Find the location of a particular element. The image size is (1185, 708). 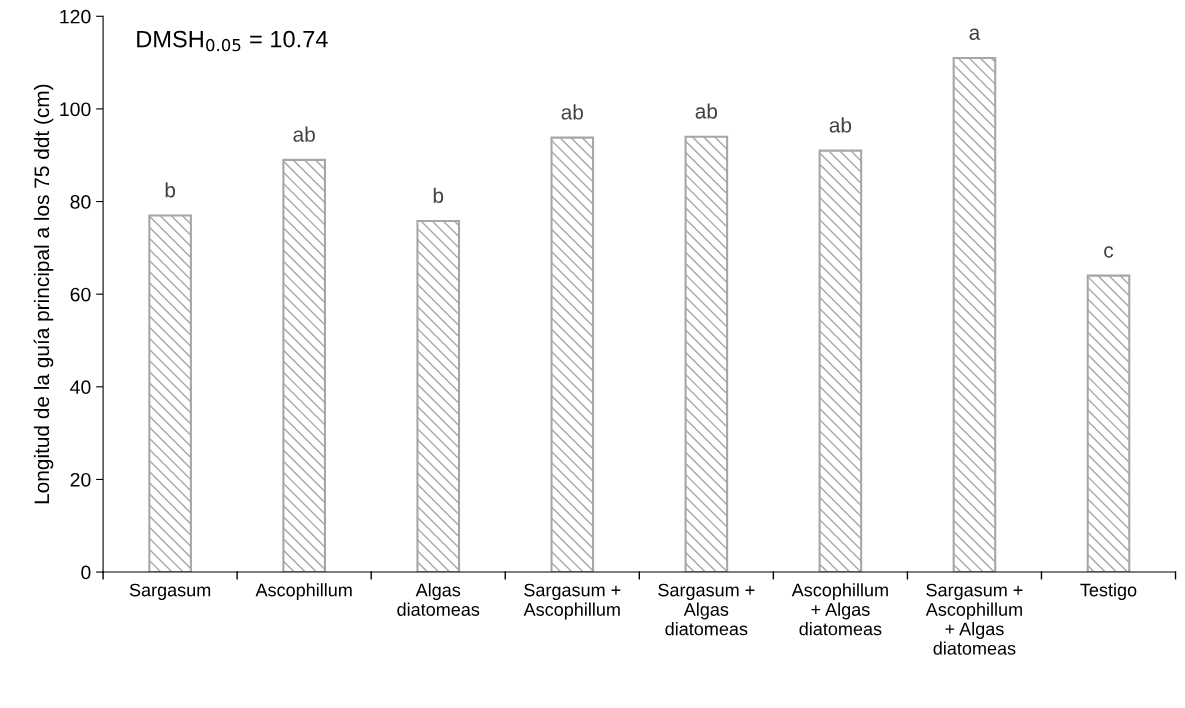

y-tick-label: 100 is located at coordinates (75, 109).